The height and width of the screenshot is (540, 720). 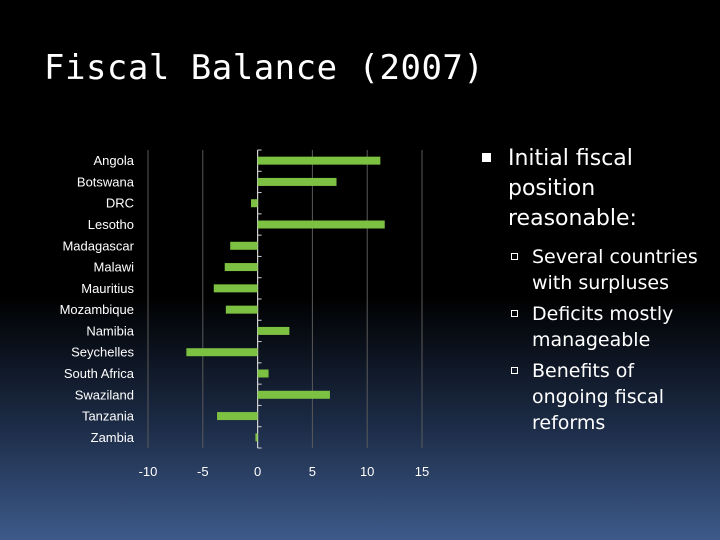 I want to click on category-label: Seychelles, so click(x=102, y=352).